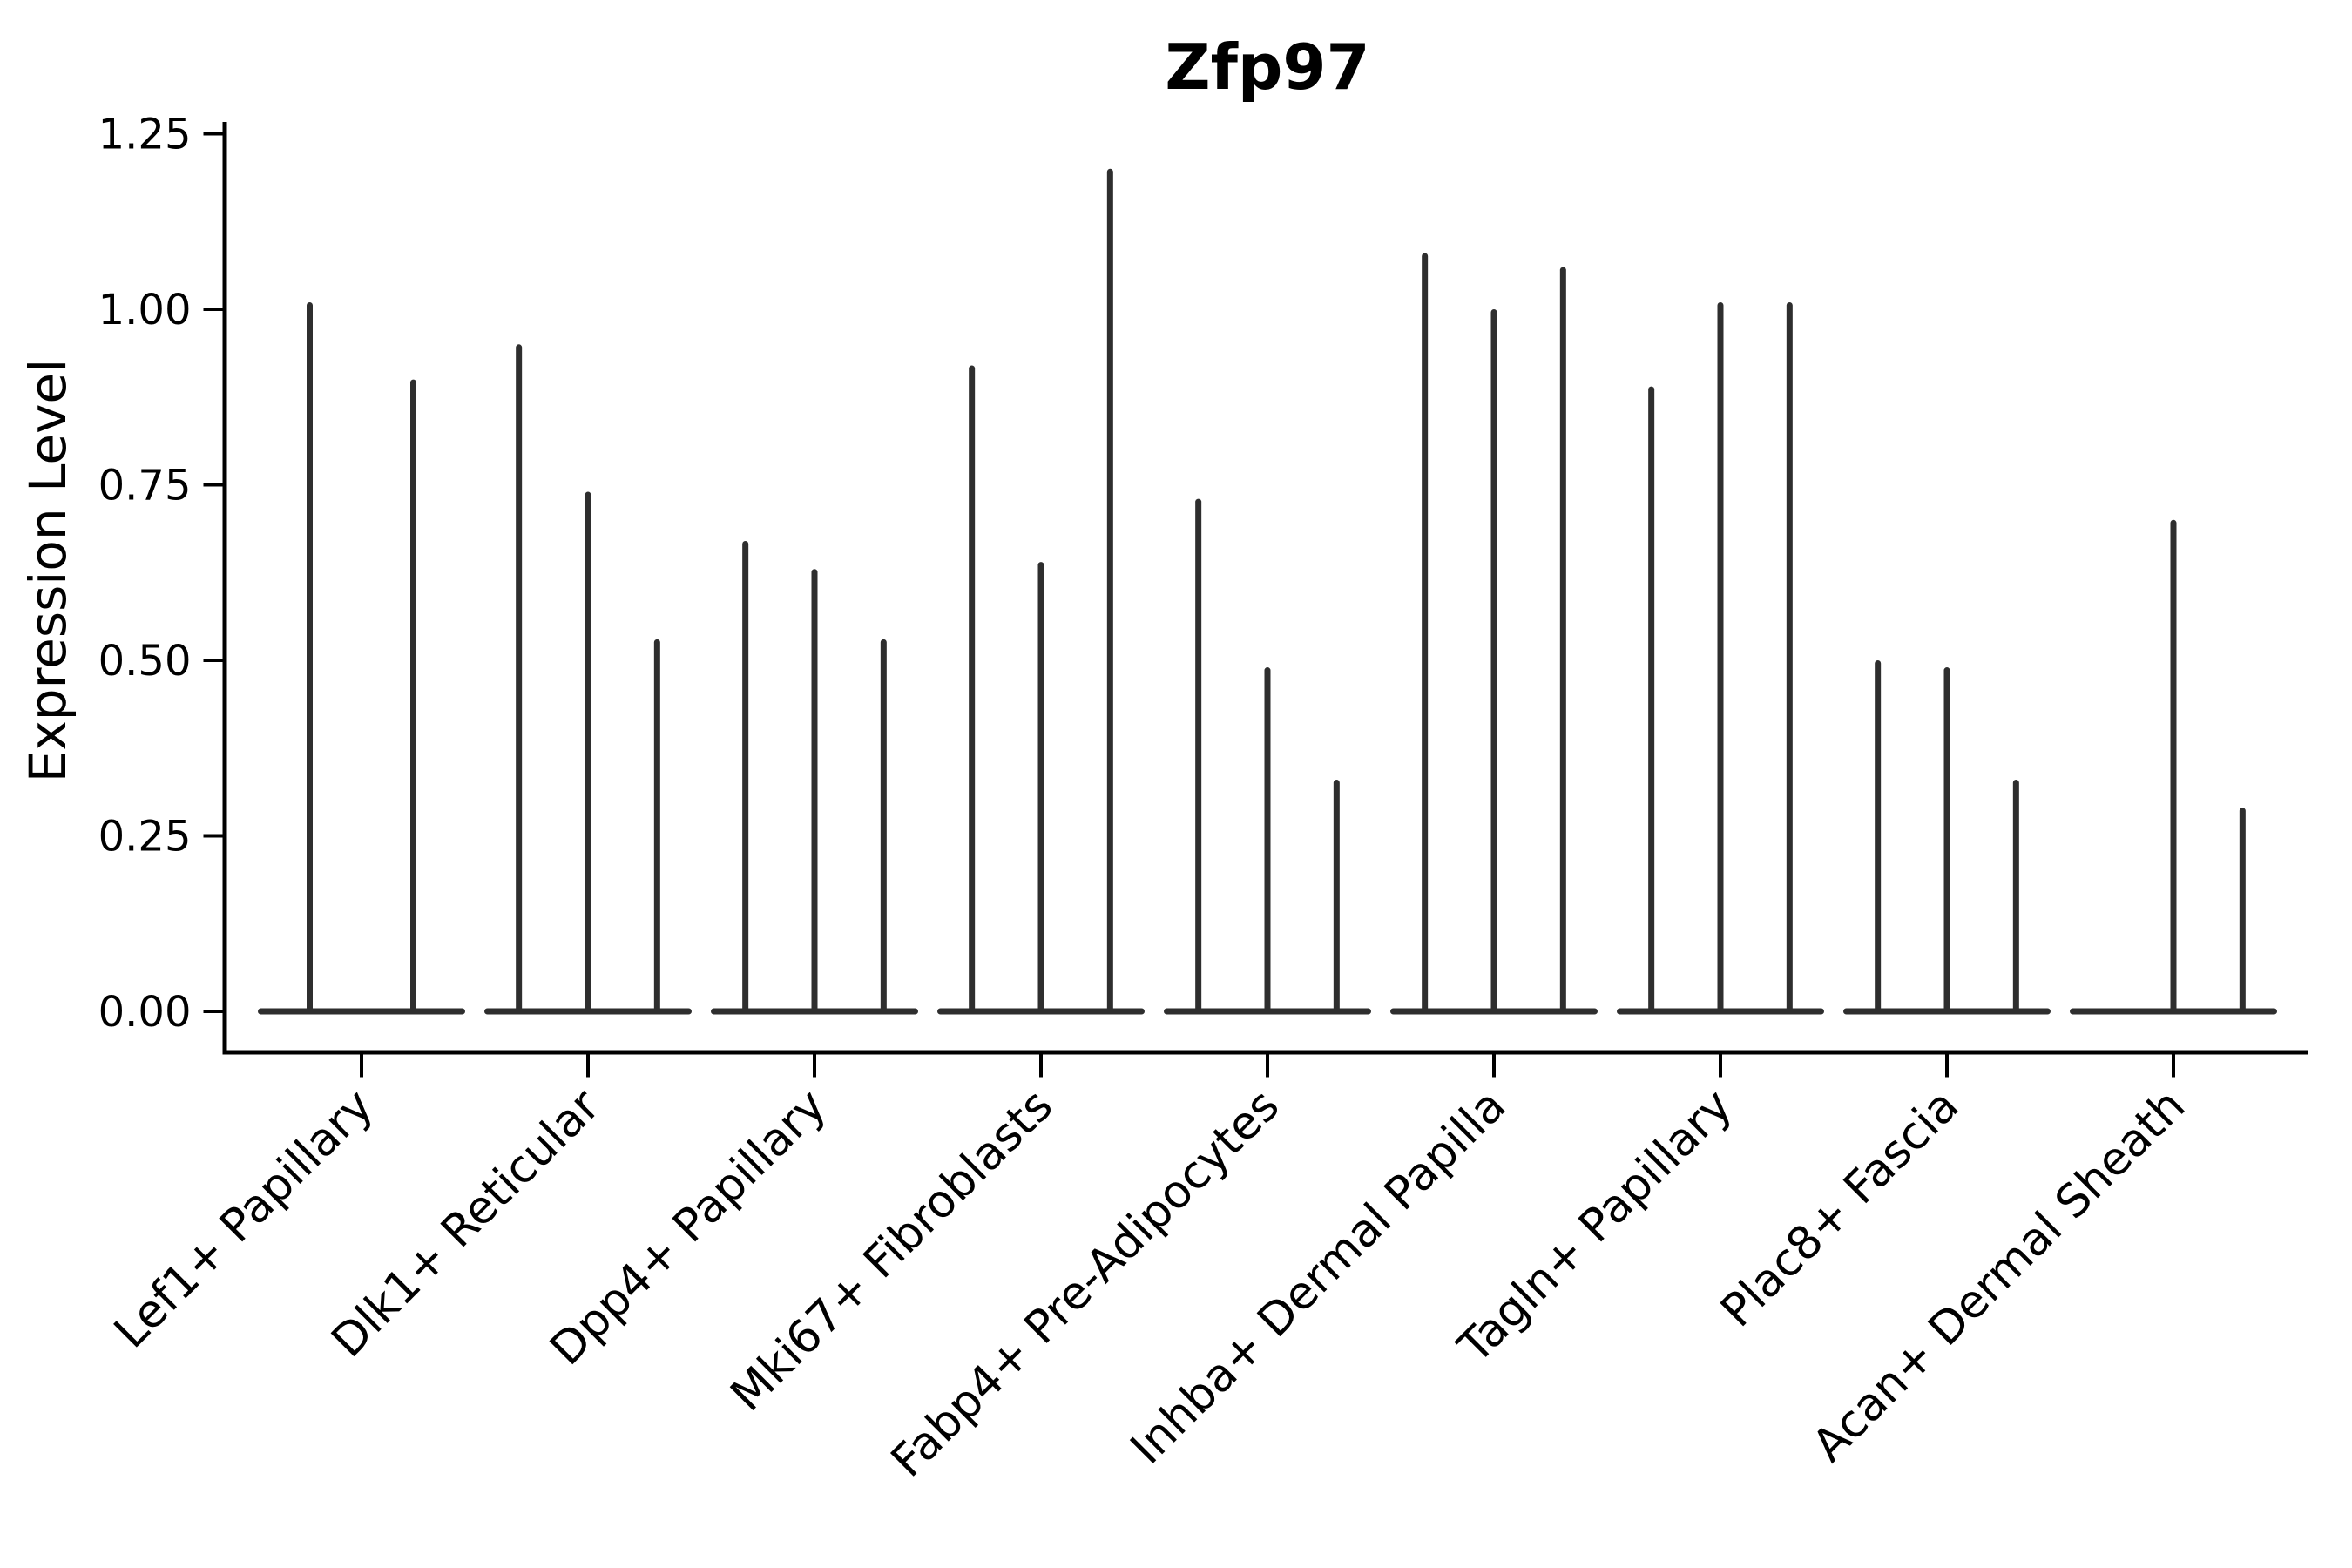  Describe the element at coordinates (145, 310) in the screenshot. I see `y-tick-label: 1.00` at that location.